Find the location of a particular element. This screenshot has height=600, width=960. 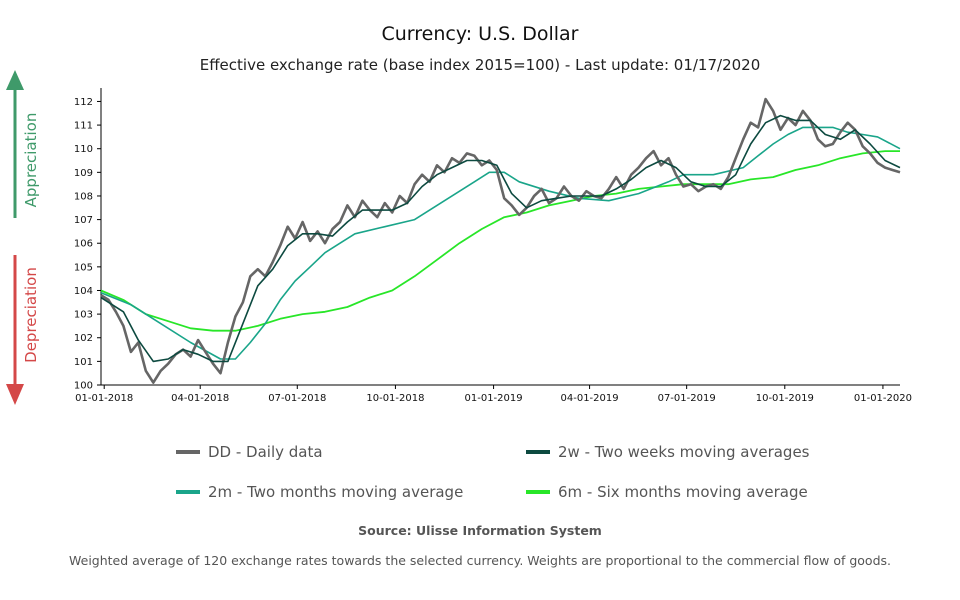

y-tick-label: 109 is located at coordinates (83, 173).